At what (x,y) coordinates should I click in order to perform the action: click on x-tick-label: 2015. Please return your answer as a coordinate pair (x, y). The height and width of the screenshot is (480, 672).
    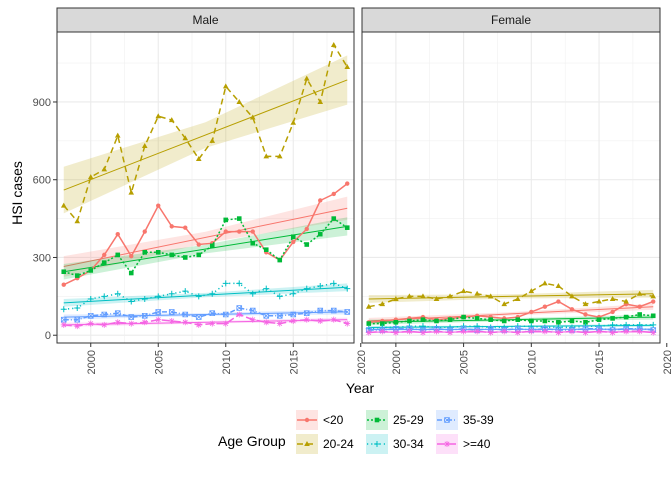
    Looking at the image, I should click on (294, 362).